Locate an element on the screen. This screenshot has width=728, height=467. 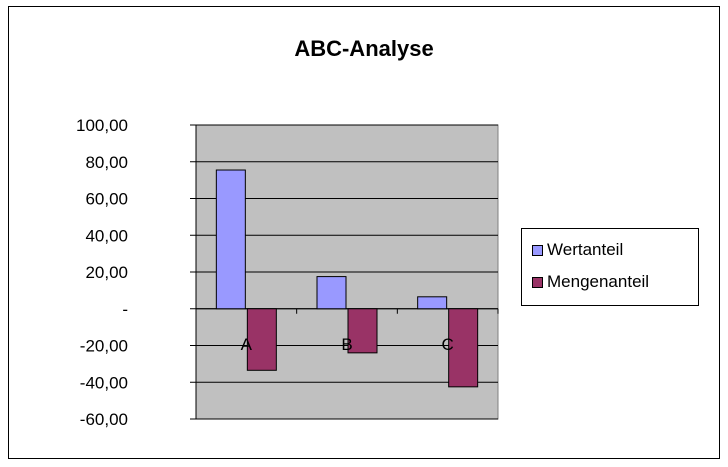
bar-mengenanteil-b is located at coordinates (362, 331).